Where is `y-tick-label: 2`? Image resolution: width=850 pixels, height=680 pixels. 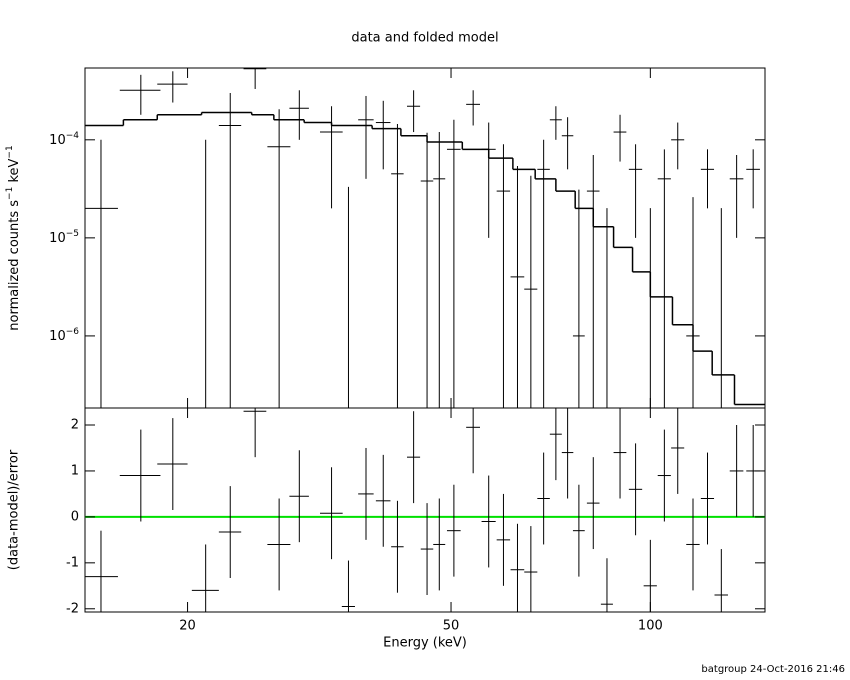
y-tick-label: 2 is located at coordinates (75, 425).